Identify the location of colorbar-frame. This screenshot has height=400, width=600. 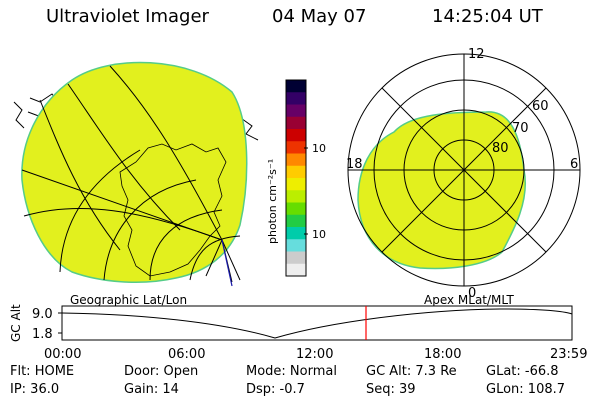
(296, 178).